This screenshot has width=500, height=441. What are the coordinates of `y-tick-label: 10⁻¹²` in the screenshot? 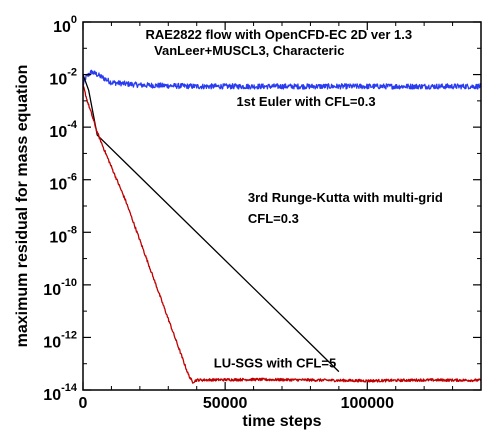 It's located at (60, 340).